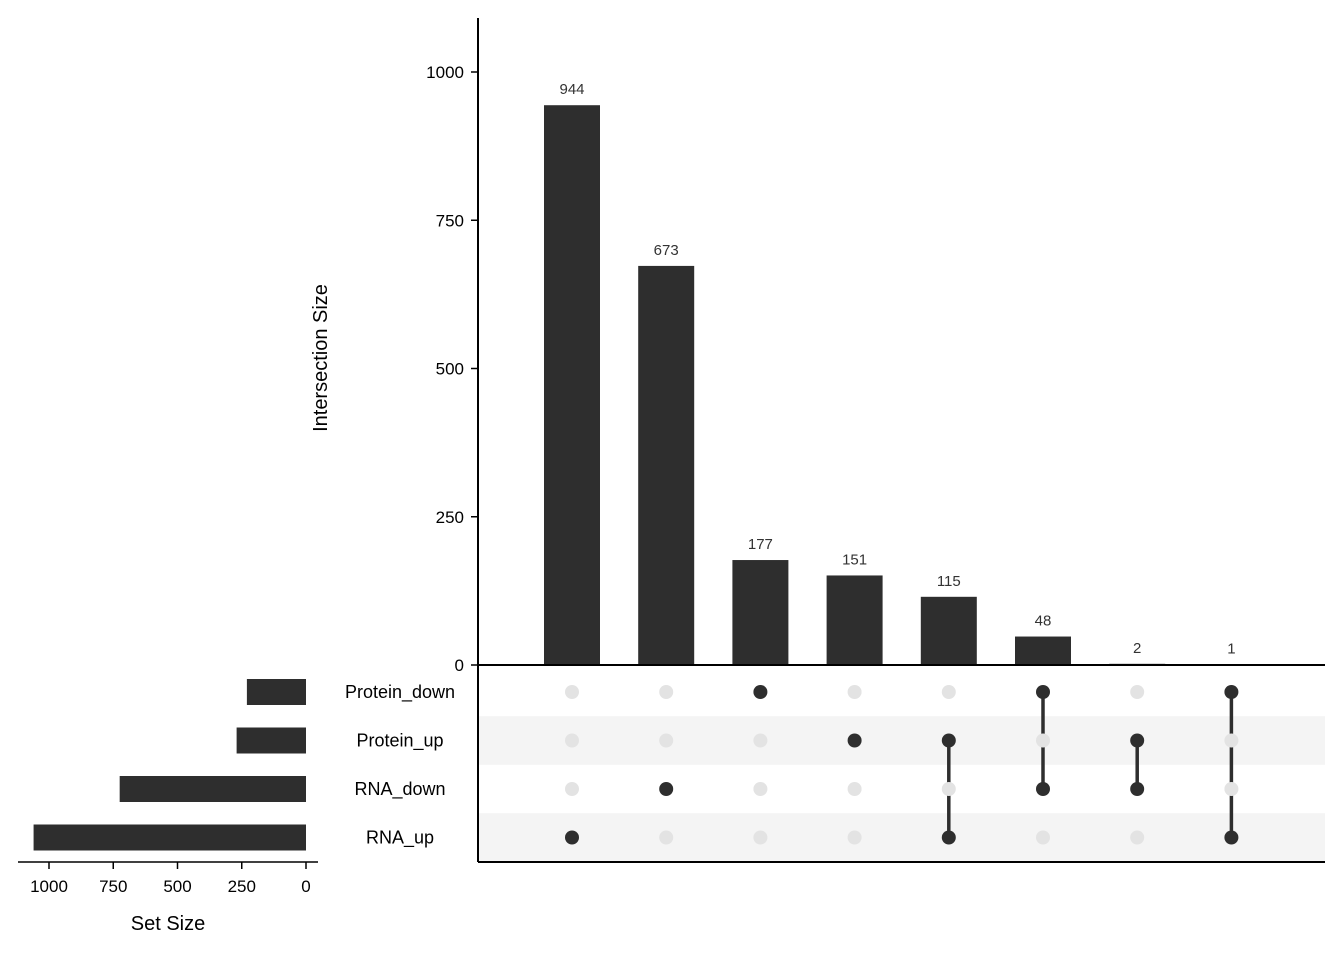 The height and width of the screenshot is (960, 1344). Describe the element at coordinates (400, 765) in the screenshot. I see `set-labels: Protein_down Protein_up RNA_down RNA_up` at that location.